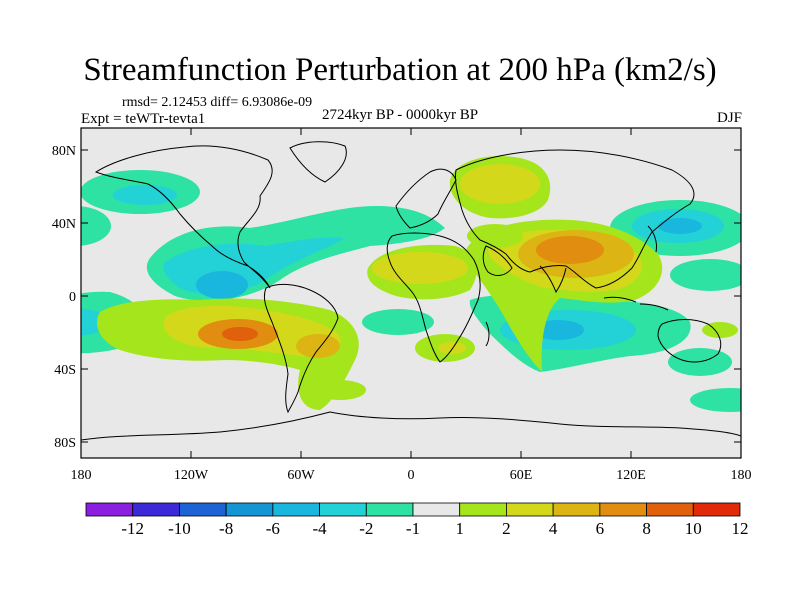 Image resolution: width=800 pixels, height=600 pixels. What do you see at coordinates (689, 341) in the screenshot?
I see `coast-australia` at bounding box center [689, 341].